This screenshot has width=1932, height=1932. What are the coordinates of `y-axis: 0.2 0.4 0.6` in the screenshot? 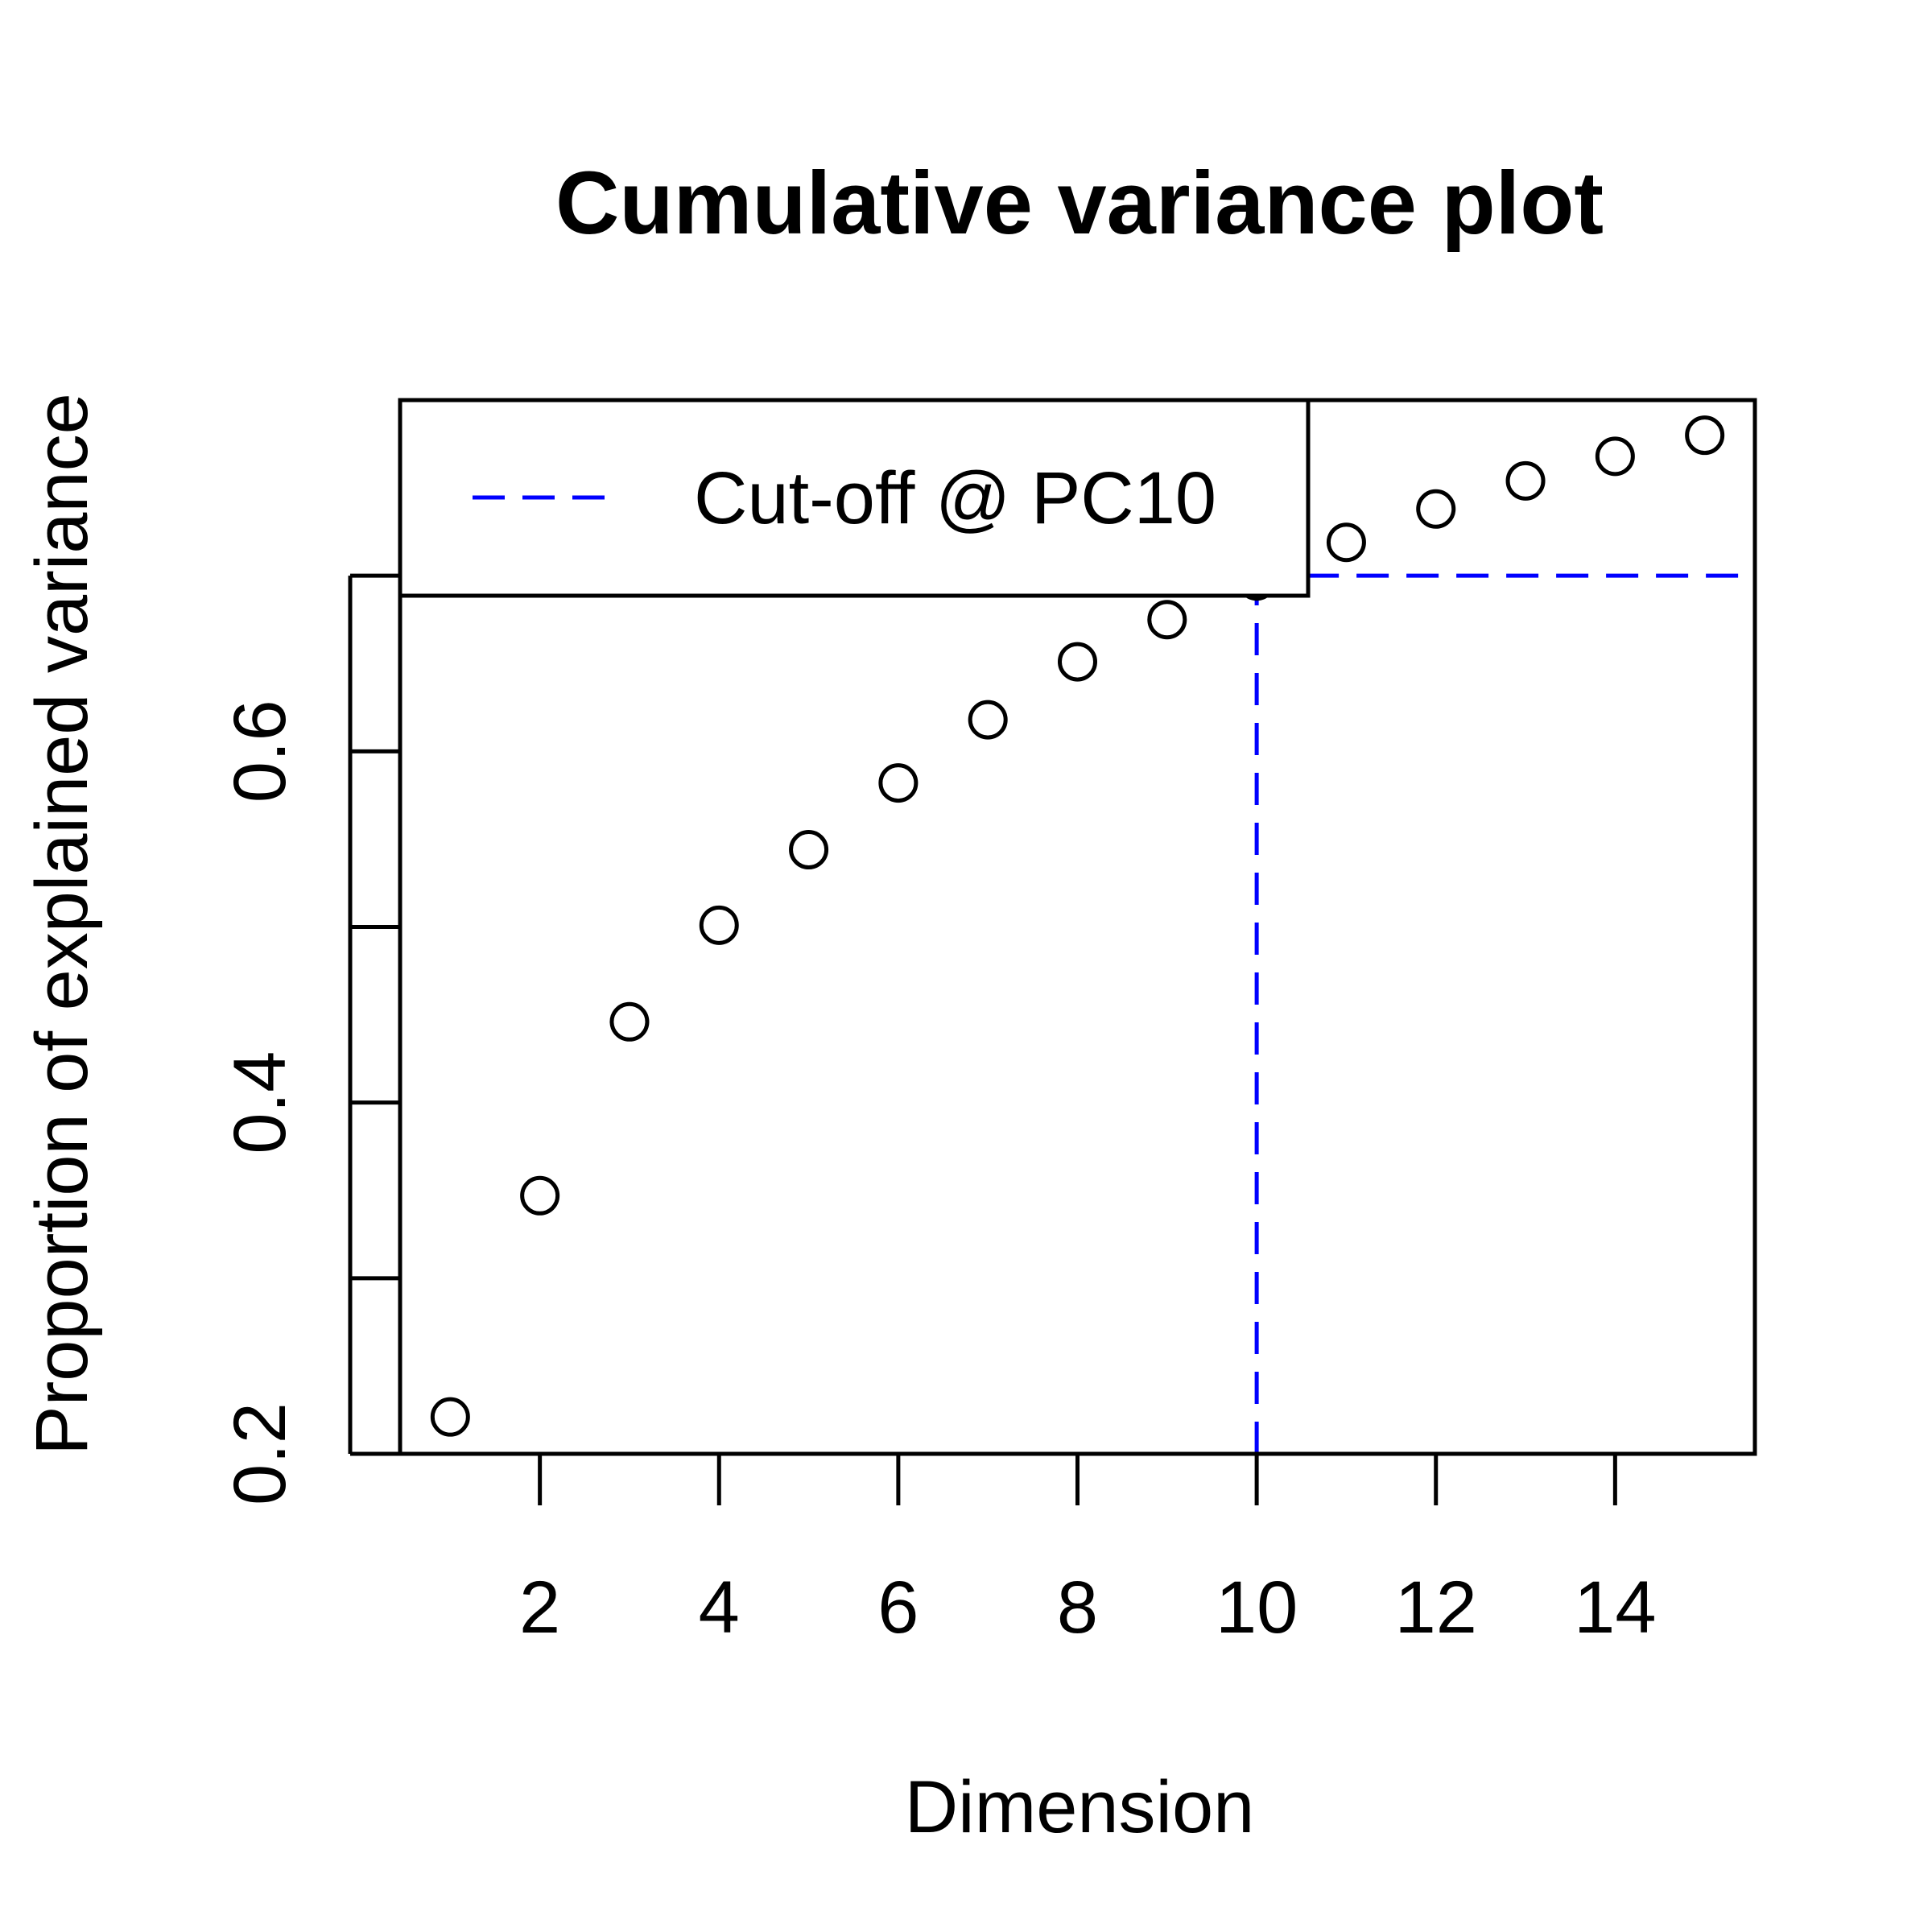 It's located at (309, 1039).